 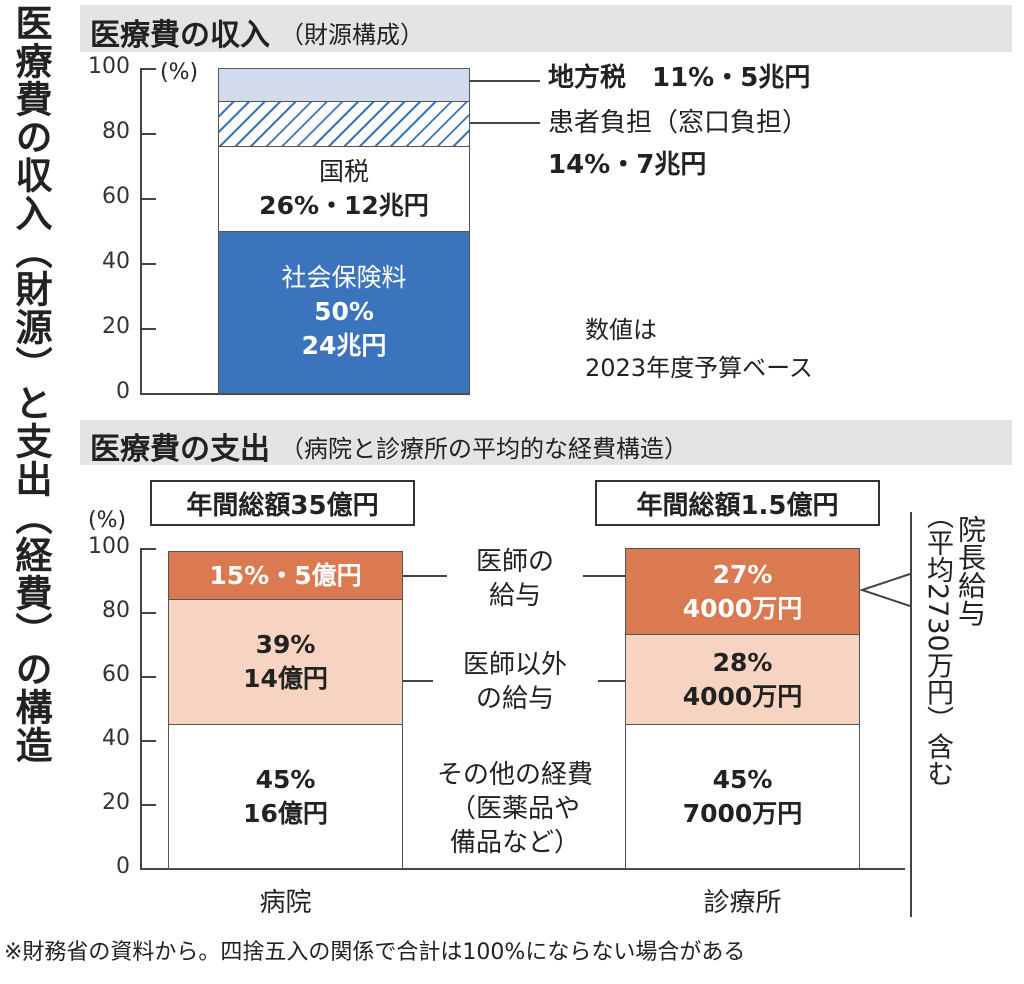 I want to click on local-tax-label: 地方税 11%・5兆円, so click(x=679, y=78).